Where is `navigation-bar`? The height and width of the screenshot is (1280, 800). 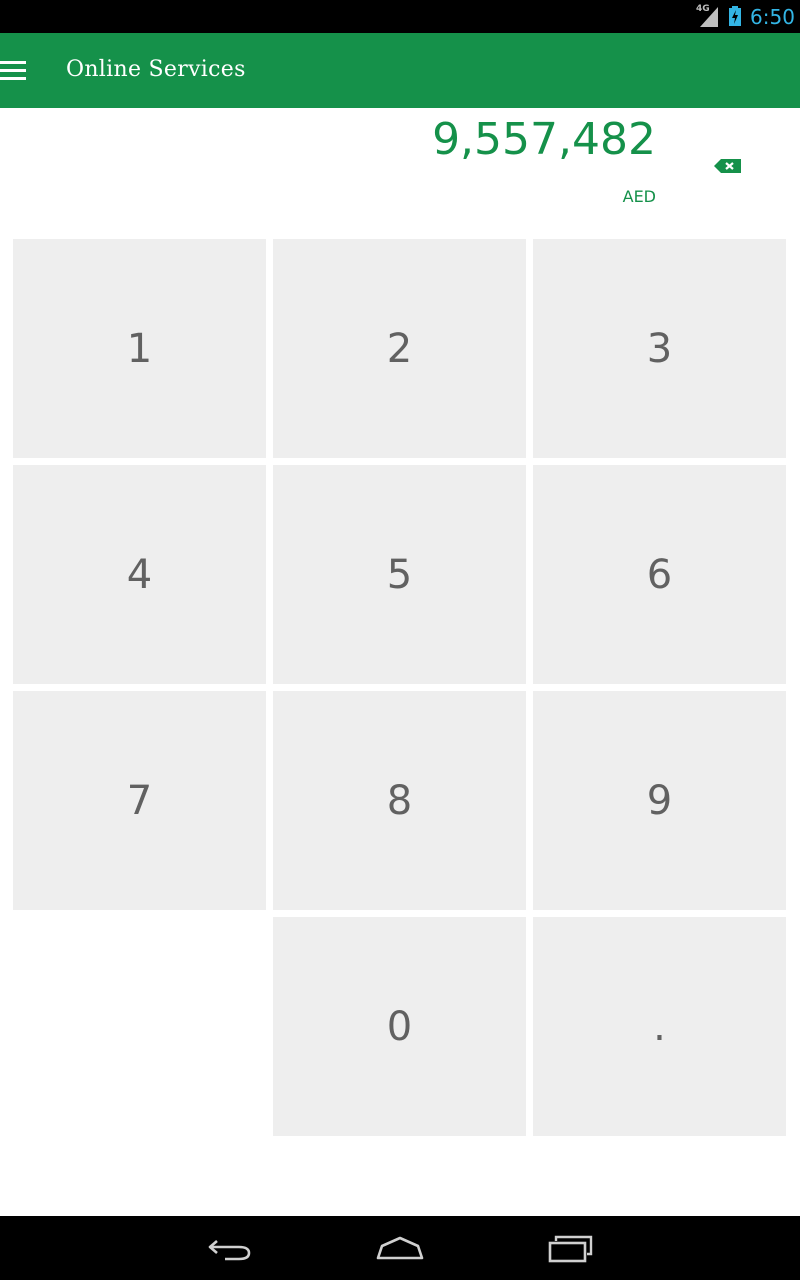
navigation-bar is located at coordinates (400, 1248).